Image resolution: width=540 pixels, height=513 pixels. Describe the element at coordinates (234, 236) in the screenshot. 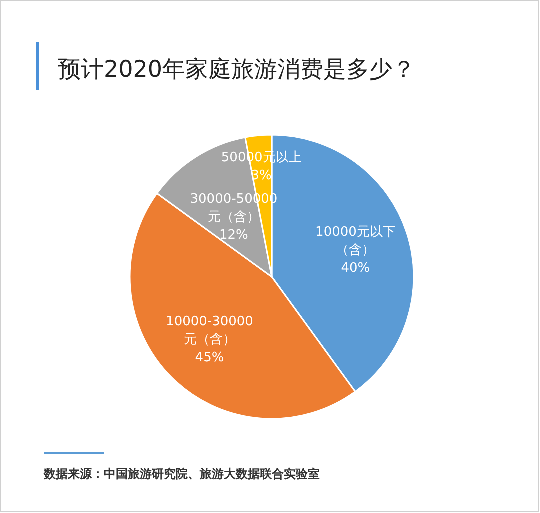

I see `data-label: 12%` at that location.